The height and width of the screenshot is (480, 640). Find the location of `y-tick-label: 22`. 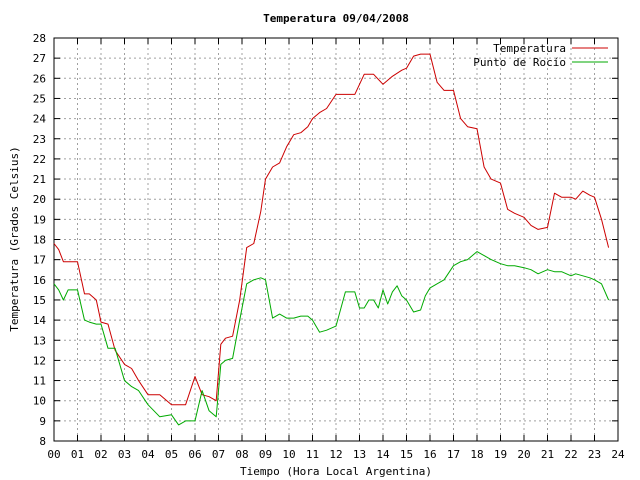

y-tick-label: 22 is located at coordinates (39, 159).